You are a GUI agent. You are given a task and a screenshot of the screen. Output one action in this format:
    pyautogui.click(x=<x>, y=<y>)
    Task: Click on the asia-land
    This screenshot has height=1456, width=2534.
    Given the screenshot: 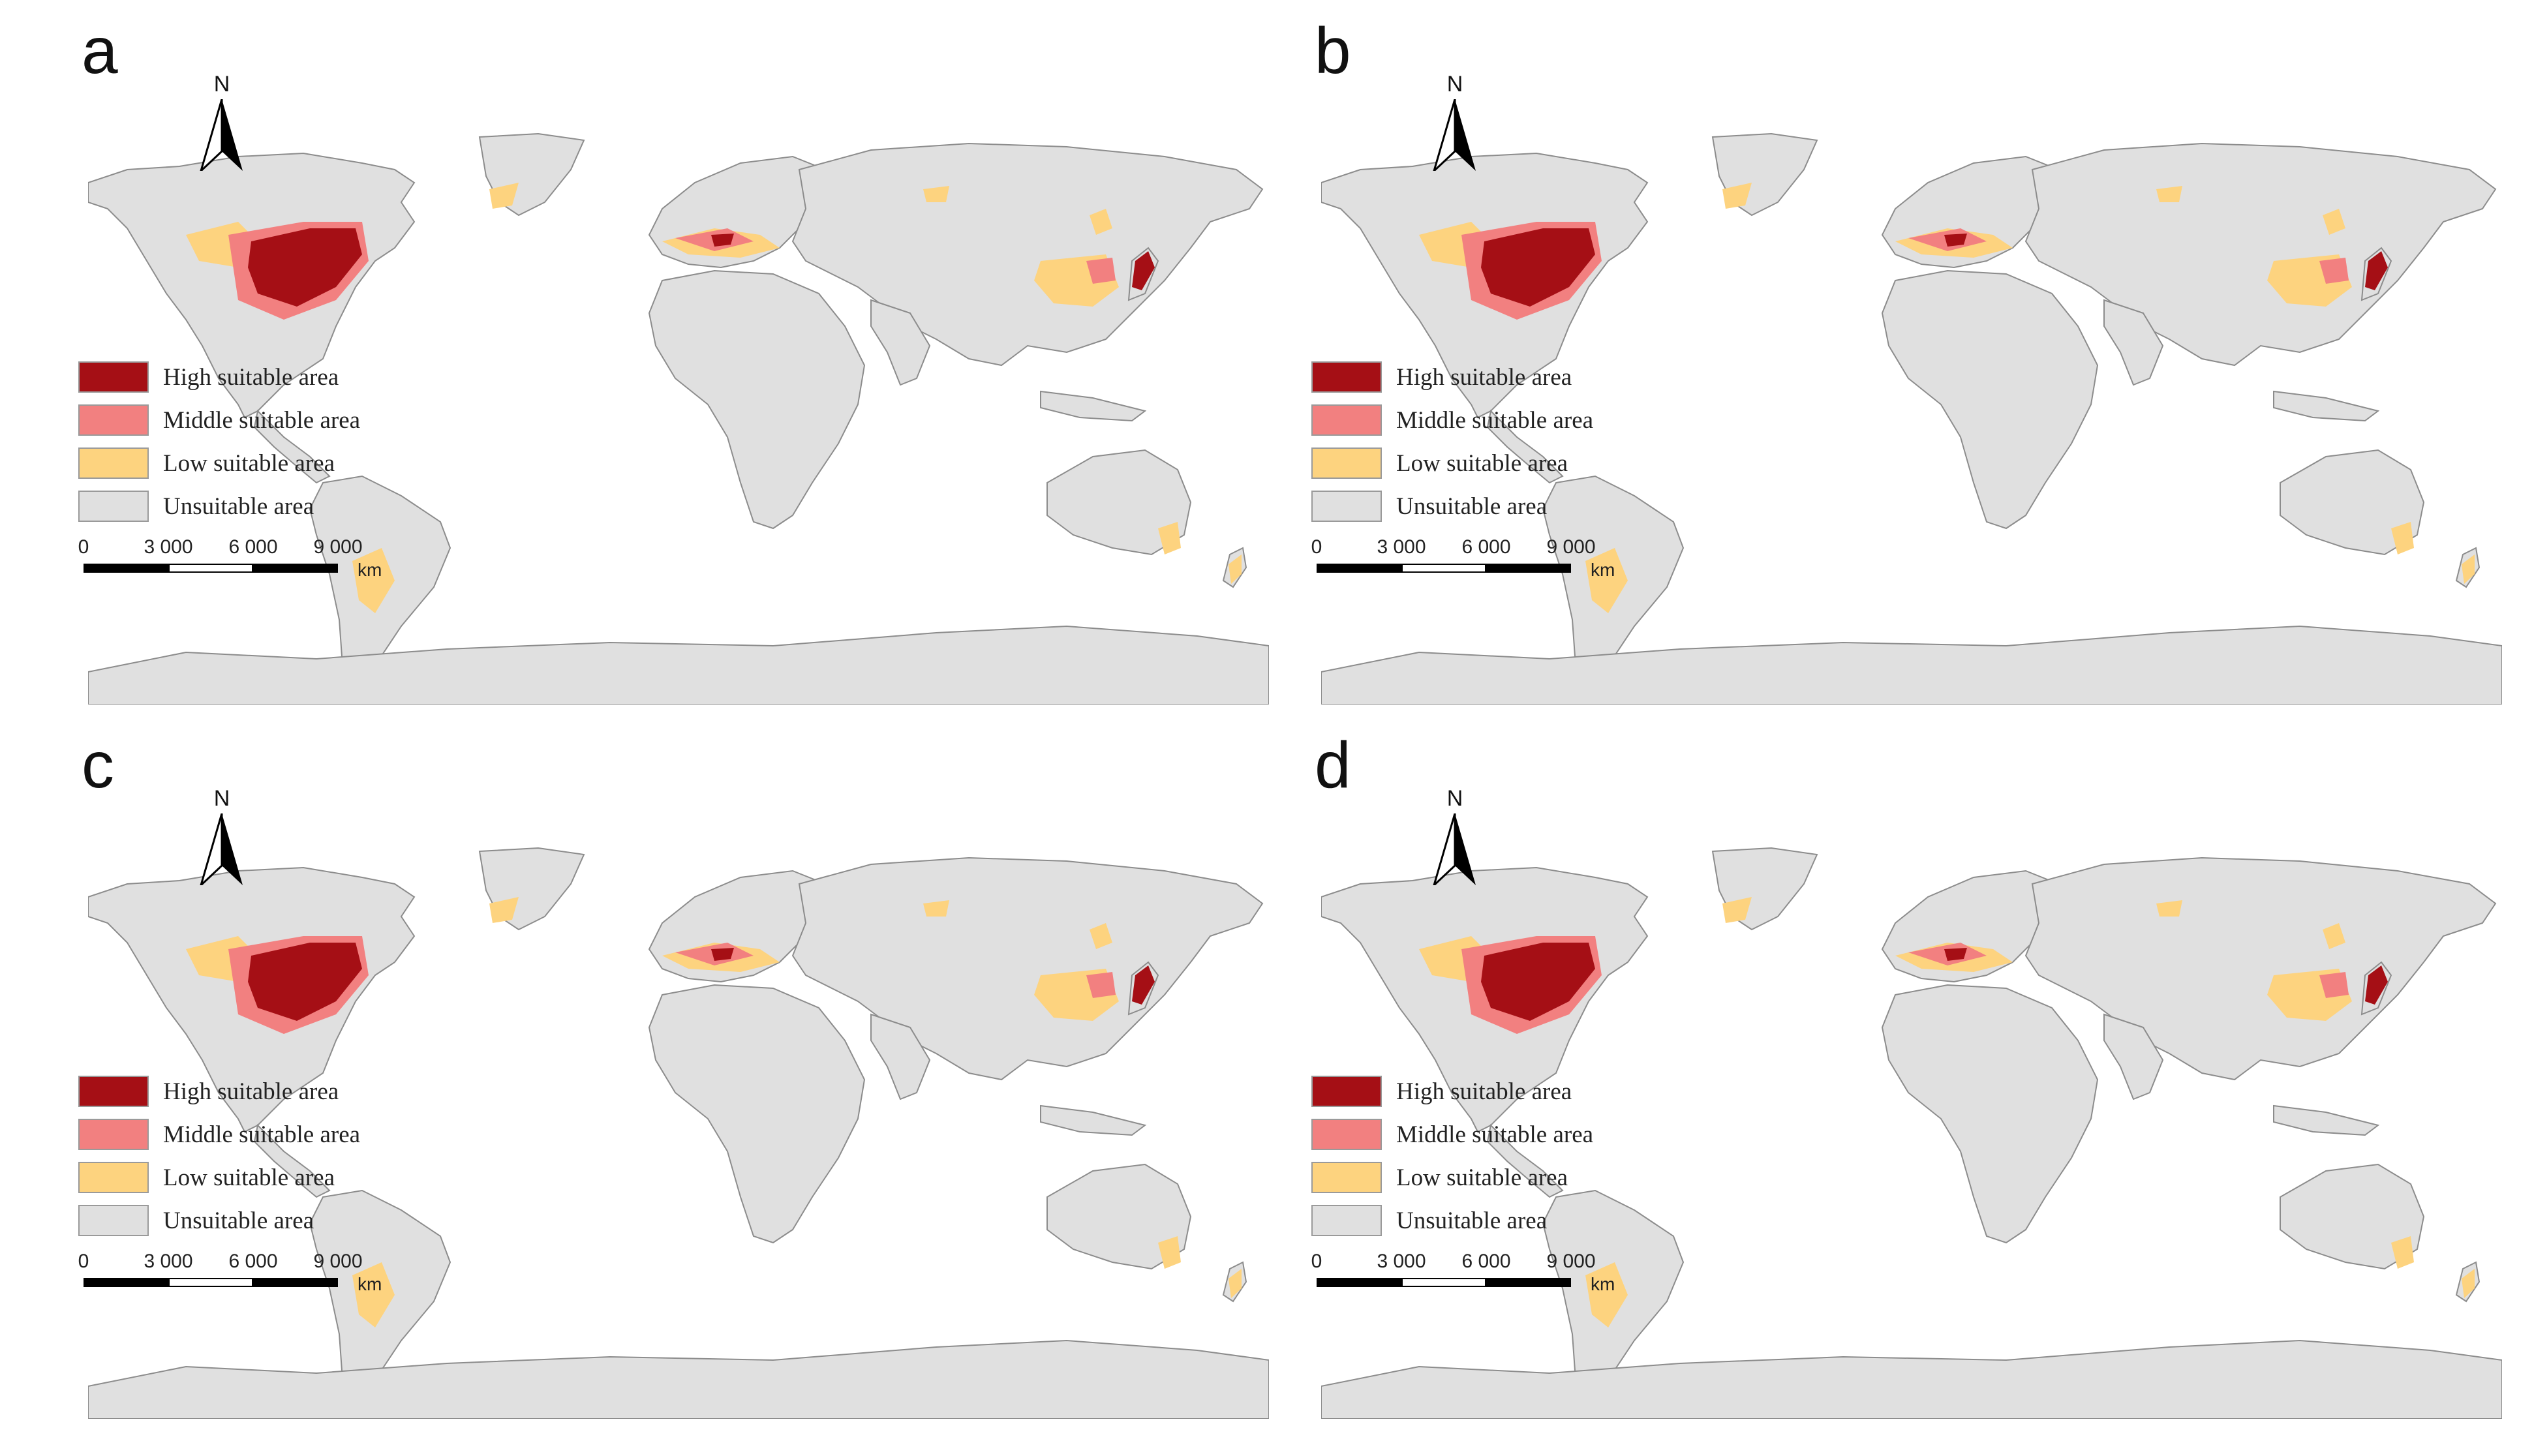 What is the action you would take?
    pyautogui.click(x=2260, y=255)
    